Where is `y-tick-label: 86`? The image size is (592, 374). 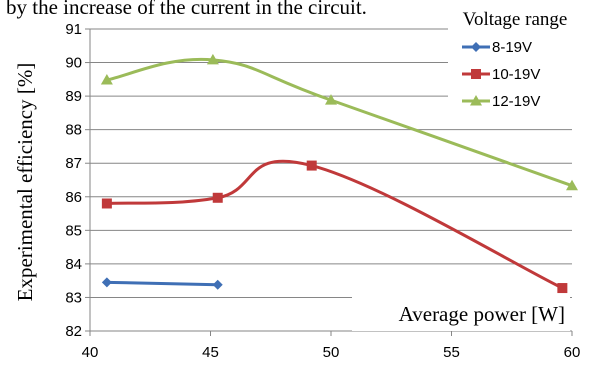
y-tick-label: 86 is located at coordinates (73, 197).